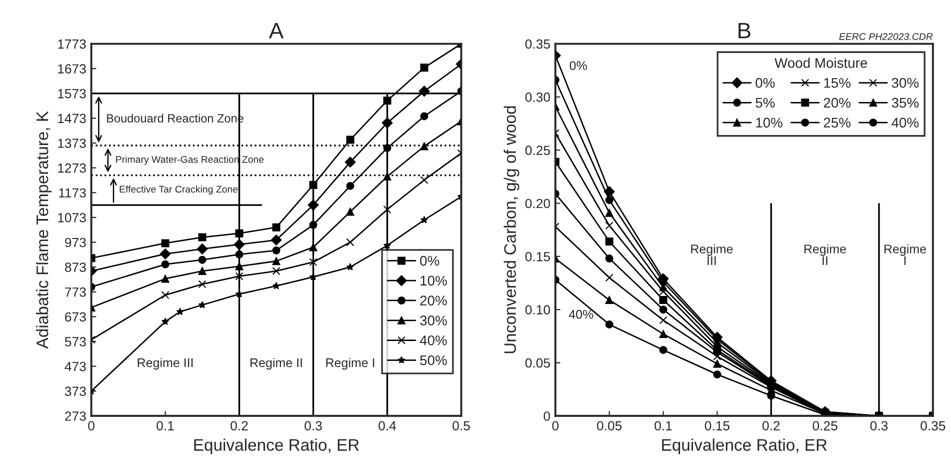 The image size is (951, 471). Describe the element at coordinates (886, 36) in the screenshot. I see `text: EERC PH22023.CDR` at that location.